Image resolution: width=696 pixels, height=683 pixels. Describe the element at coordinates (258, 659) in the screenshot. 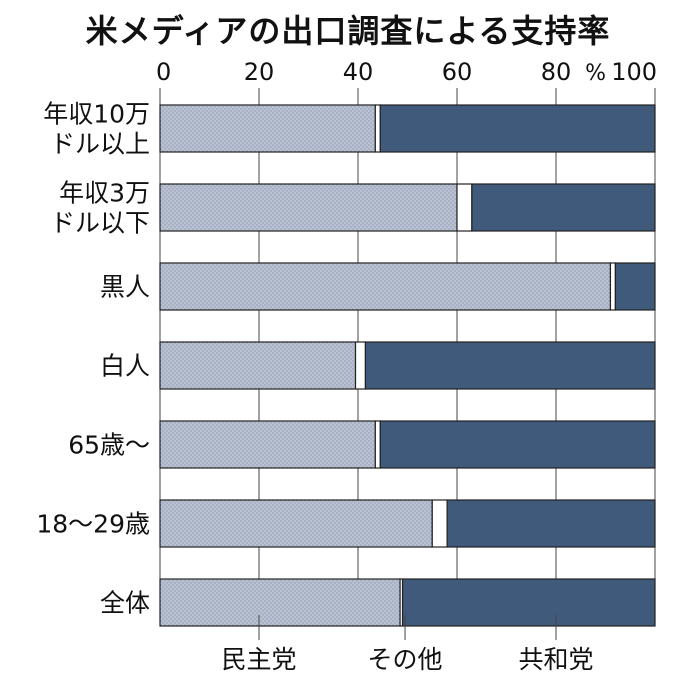

I see `legend-label: 民主党` at that location.